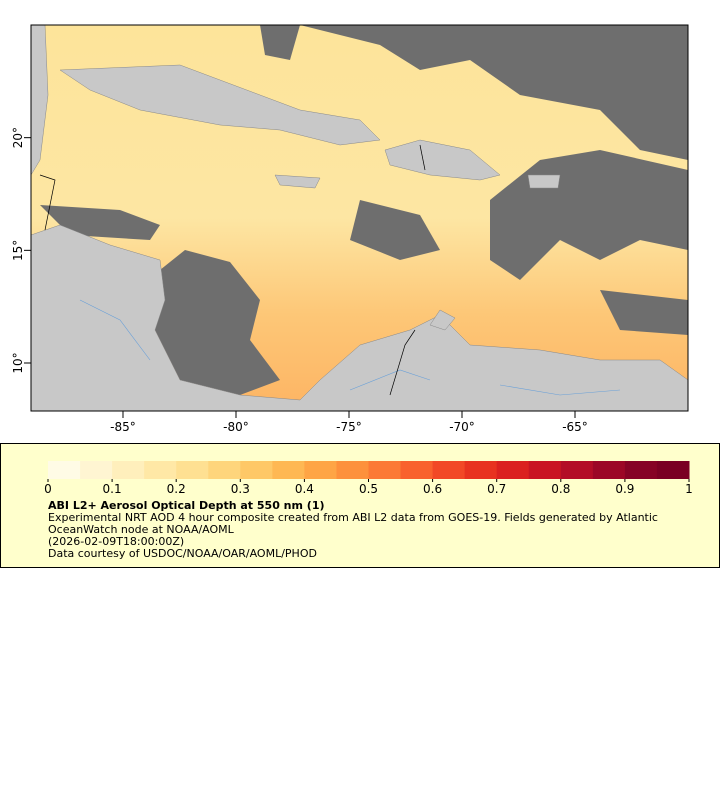 This screenshot has height=800, width=720. Describe the element at coordinates (496, 489) in the screenshot. I see `colorbar-tick-label: 0.7` at that location.